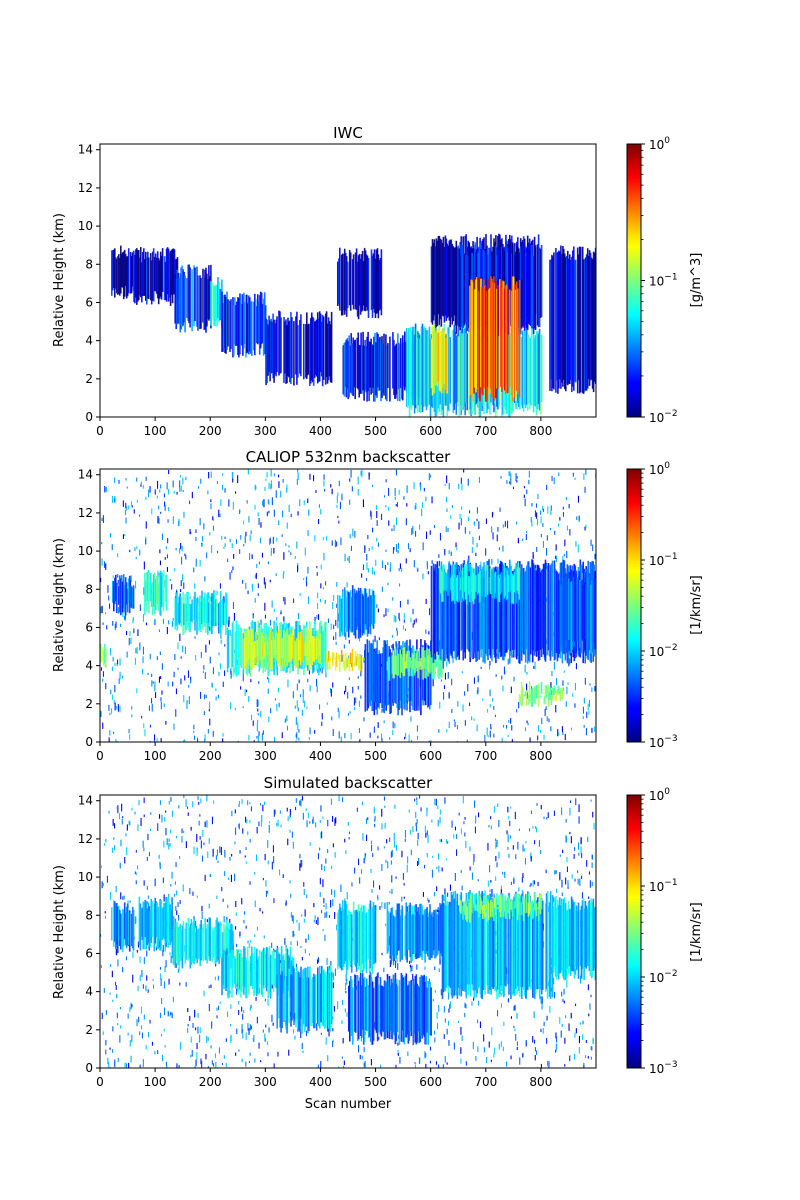  What do you see at coordinates (348, 605) in the screenshot?
I see `heatmap-cells` at bounding box center [348, 605].